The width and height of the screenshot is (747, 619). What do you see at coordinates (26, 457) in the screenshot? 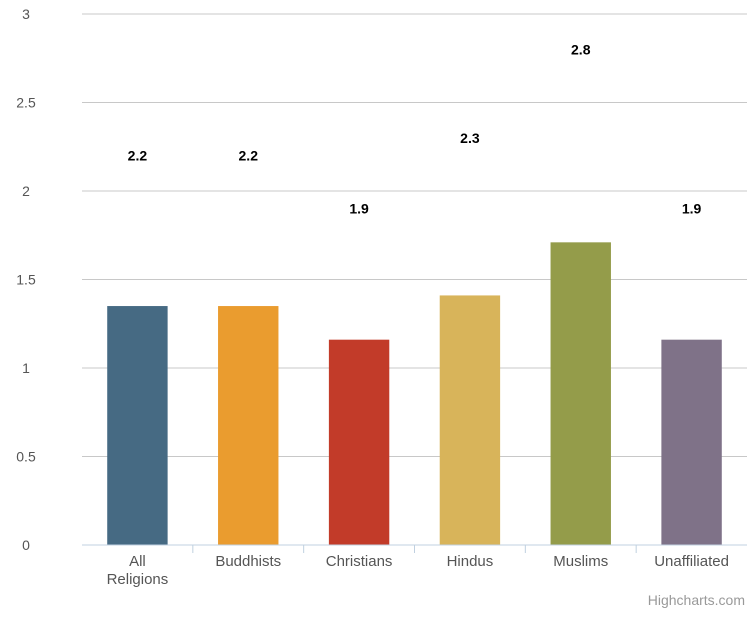
I see `y-tick-label: 0.5` at bounding box center [26, 457].